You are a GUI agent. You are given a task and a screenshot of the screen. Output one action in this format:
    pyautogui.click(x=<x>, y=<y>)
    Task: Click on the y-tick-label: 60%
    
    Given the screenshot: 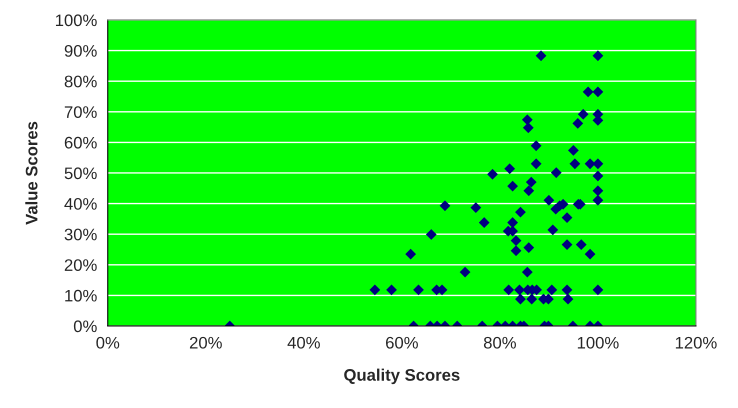 What is the action you would take?
    pyautogui.click(x=80, y=142)
    